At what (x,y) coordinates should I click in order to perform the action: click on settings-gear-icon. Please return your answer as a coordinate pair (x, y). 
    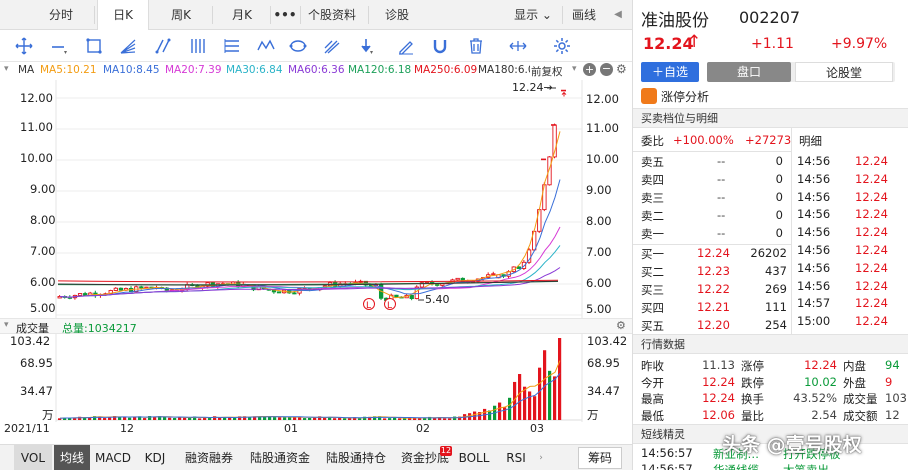
    Looking at the image, I should click on (562, 46).